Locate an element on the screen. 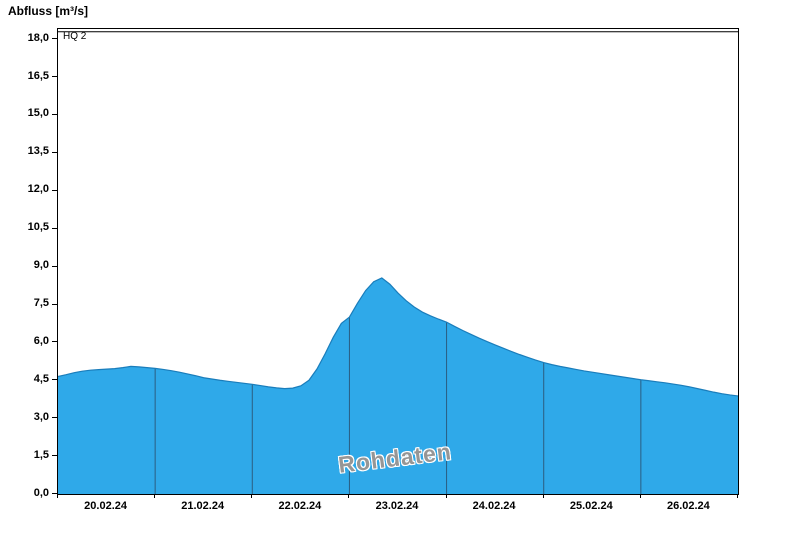  x-tick-label: 26.02.24 is located at coordinates (688, 506).